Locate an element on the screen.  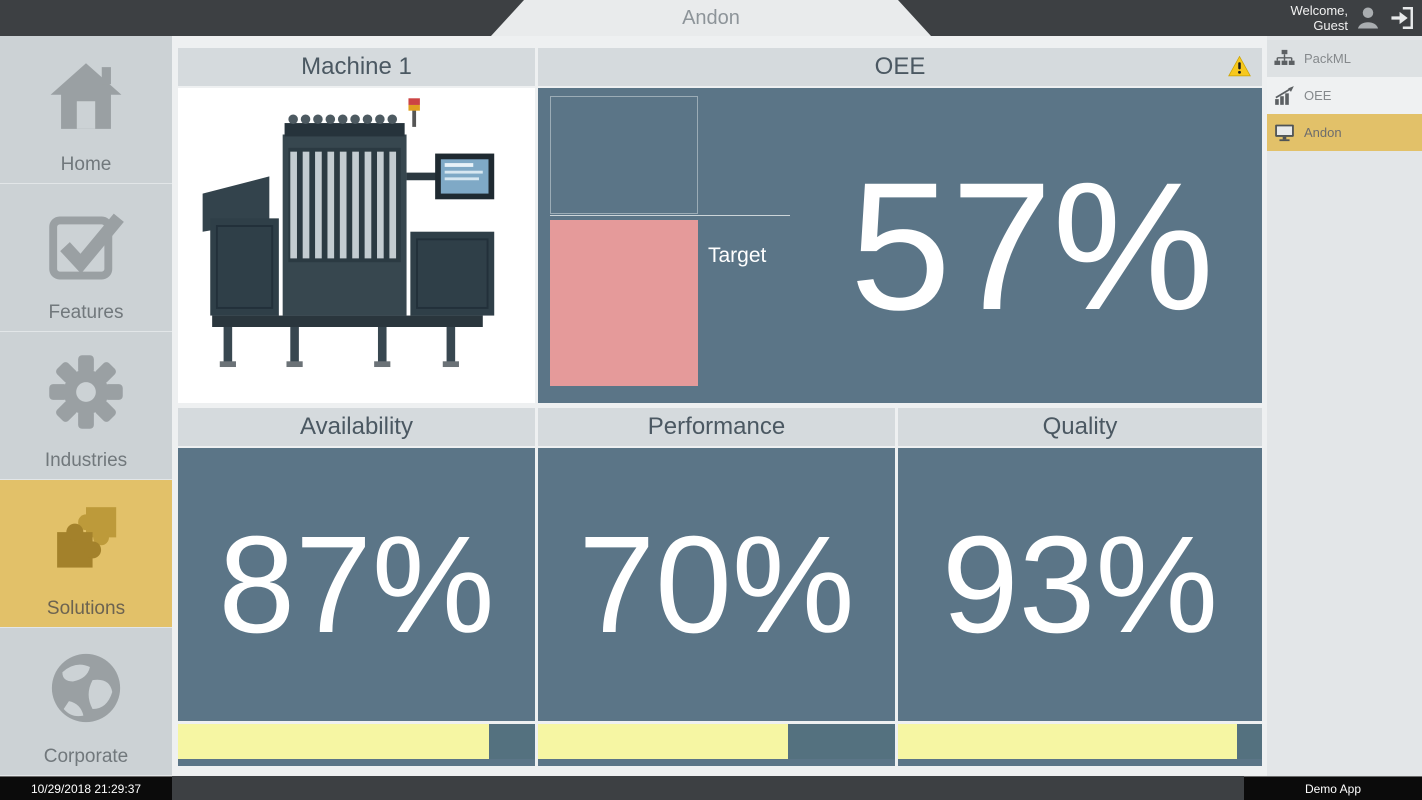
sidebar-item-home: Home is located at coordinates (86, 110).